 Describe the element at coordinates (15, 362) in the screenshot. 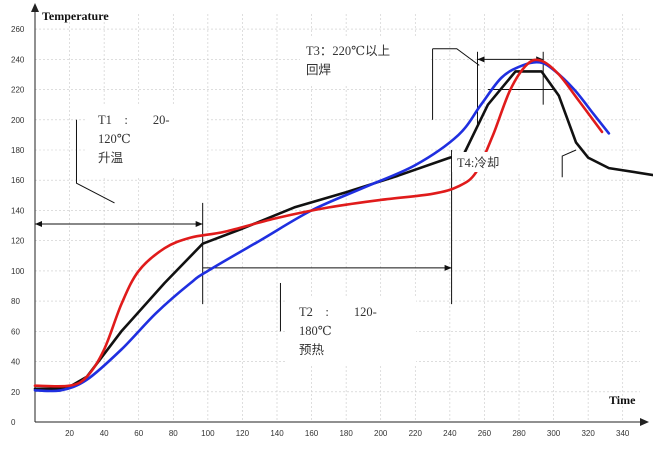

I see `y-tick-label: 40` at that location.